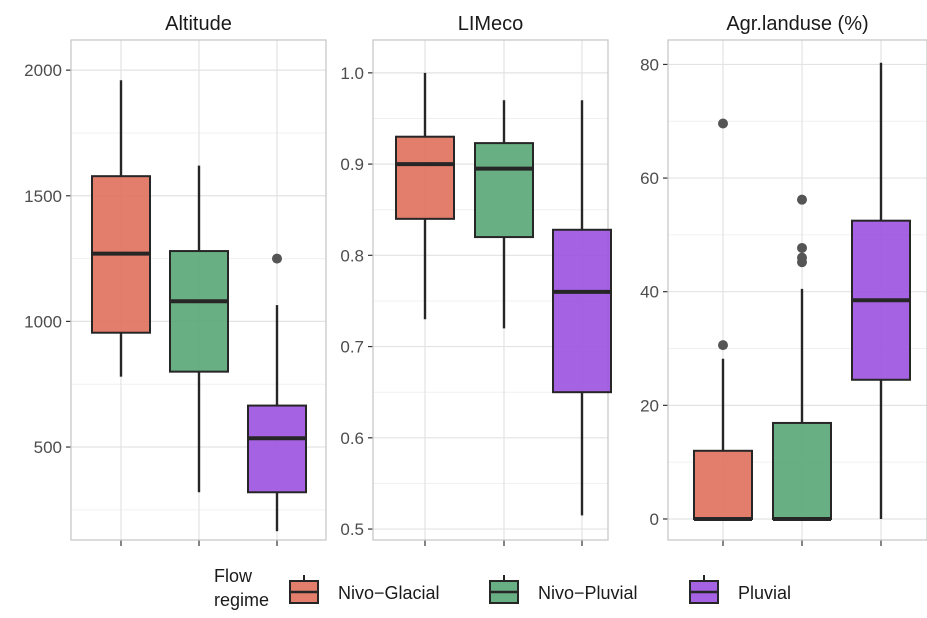  What do you see at coordinates (649, 405) in the screenshot?
I see `y-tick-label: 20` at bounding box center [649, 405].